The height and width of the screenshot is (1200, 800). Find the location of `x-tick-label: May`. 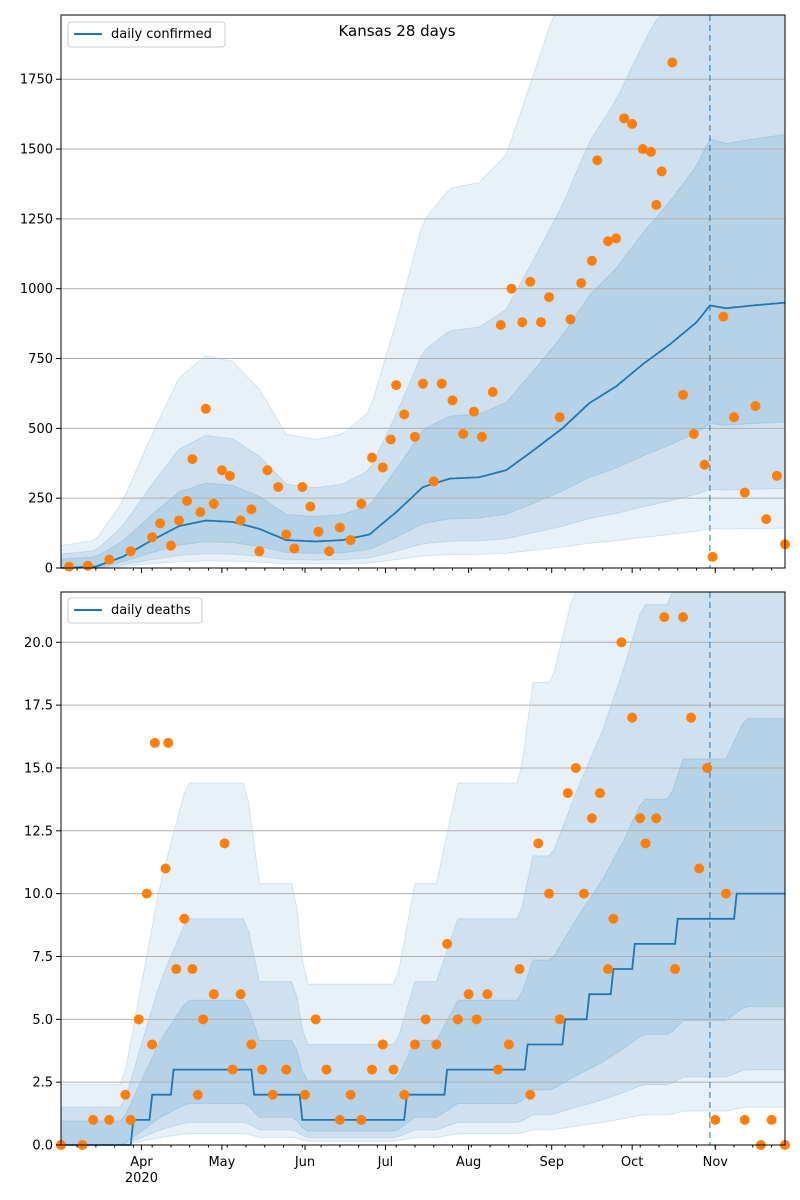

x-tick-label: May is located at coordinates (221, 1162).